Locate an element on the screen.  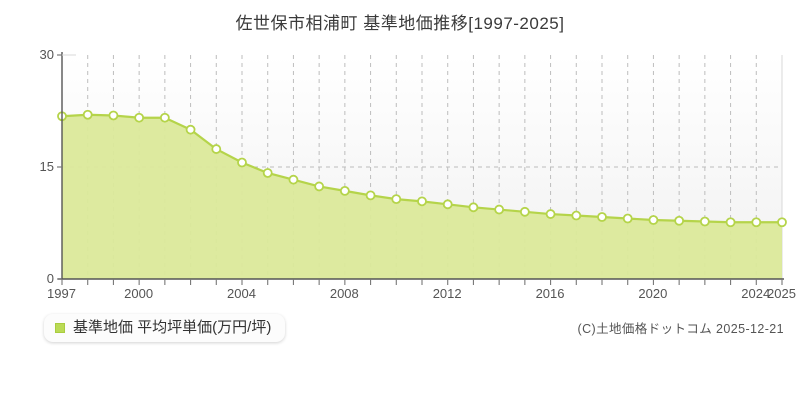
x-axis-tick-label: 2008 is located at coordinates (344, 293).